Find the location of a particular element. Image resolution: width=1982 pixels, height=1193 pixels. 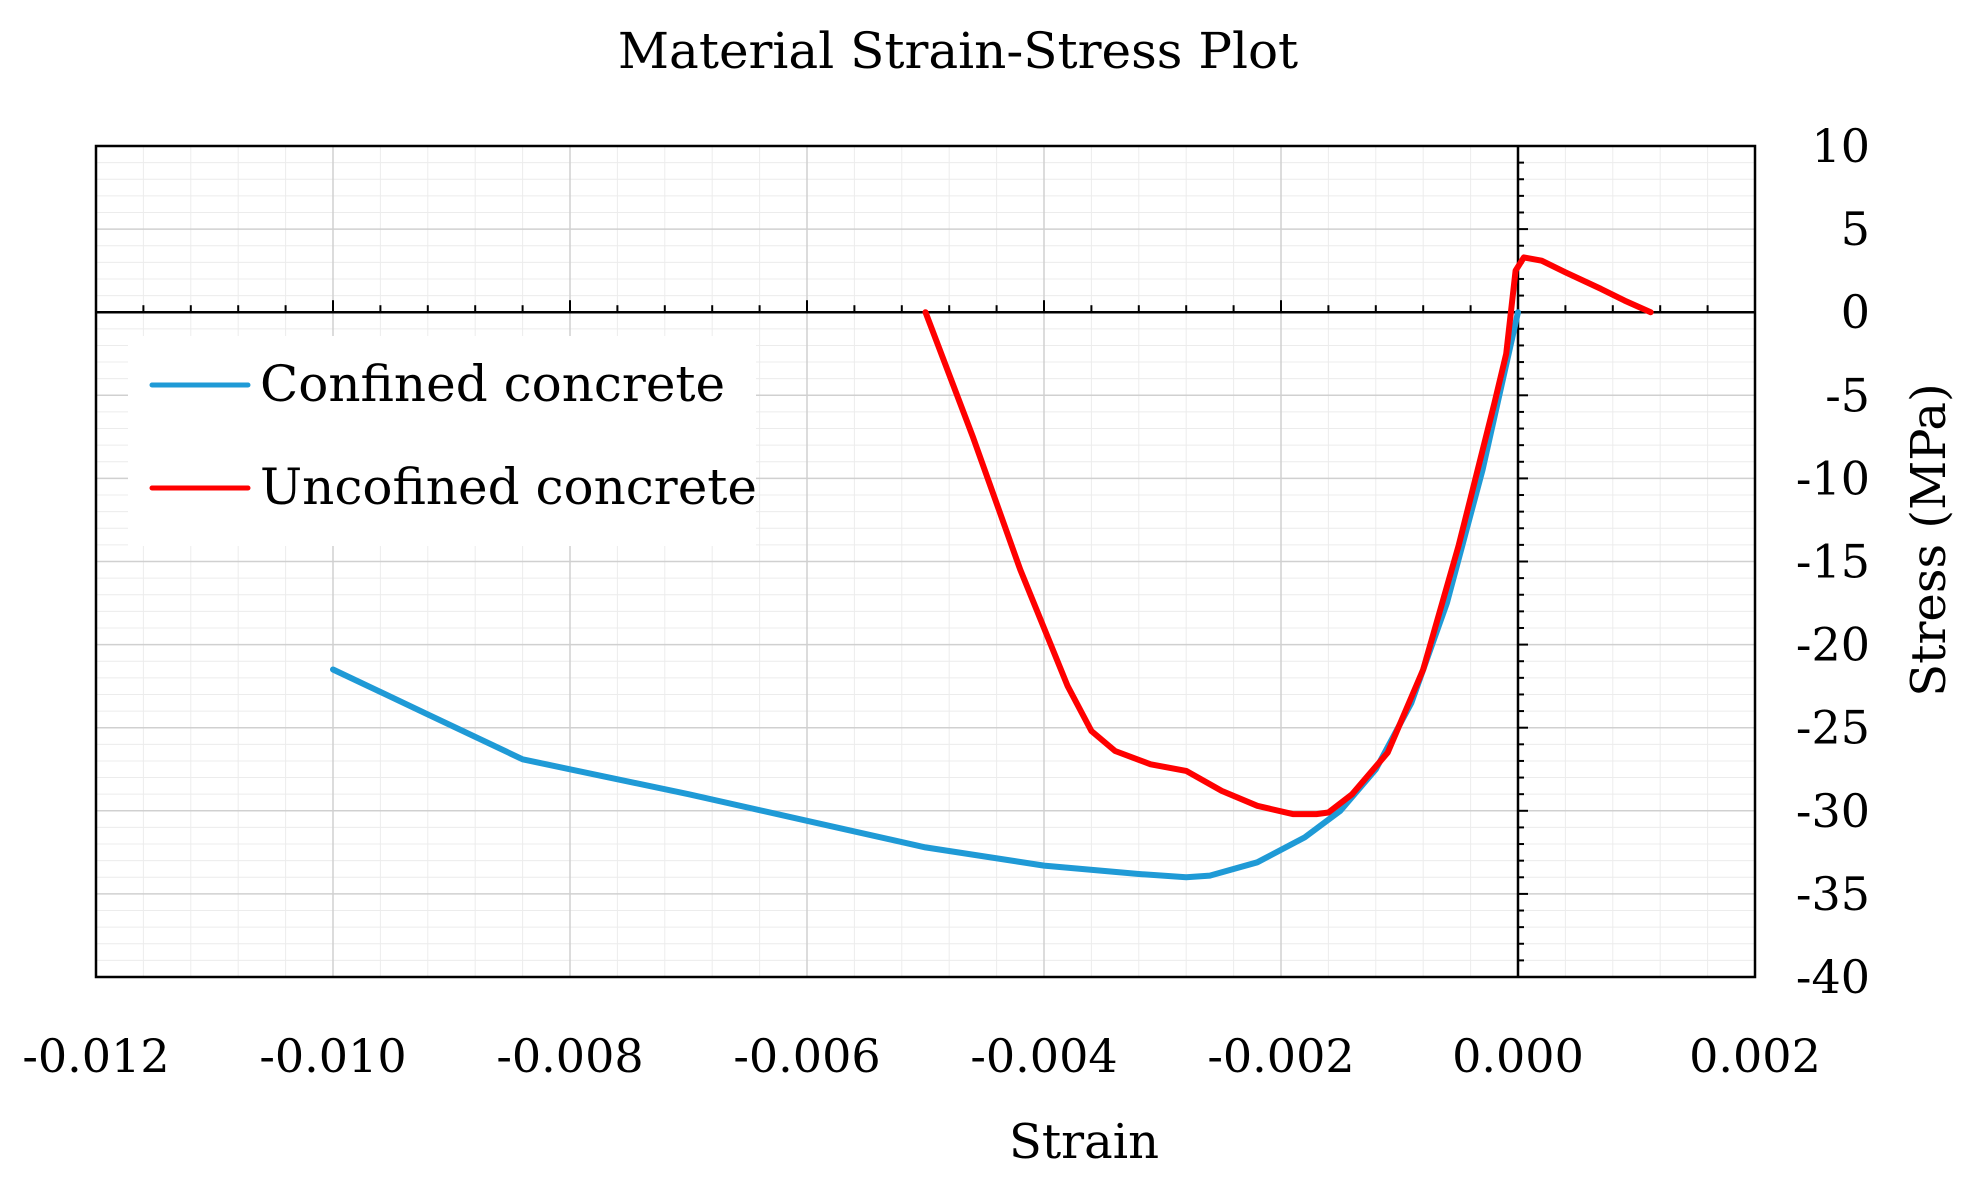

legend-label-confined: Confined concrete is located at coordinates (492, 384).